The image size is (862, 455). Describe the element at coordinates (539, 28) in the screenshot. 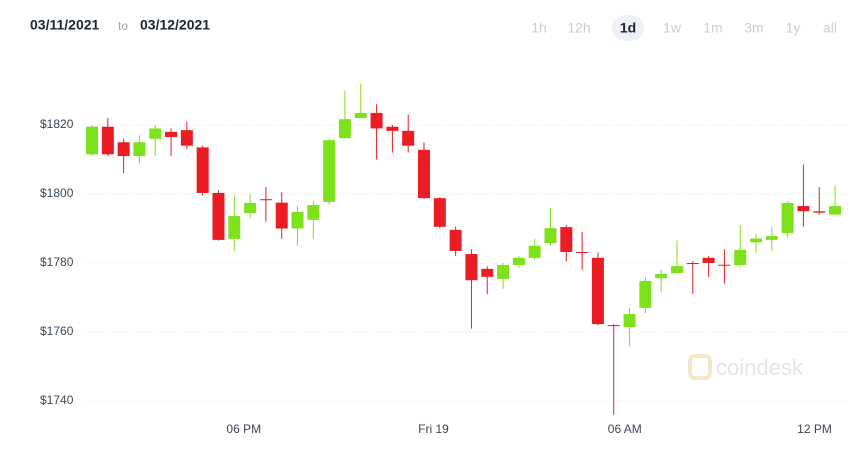

I see `range-button: 1h` at that location.